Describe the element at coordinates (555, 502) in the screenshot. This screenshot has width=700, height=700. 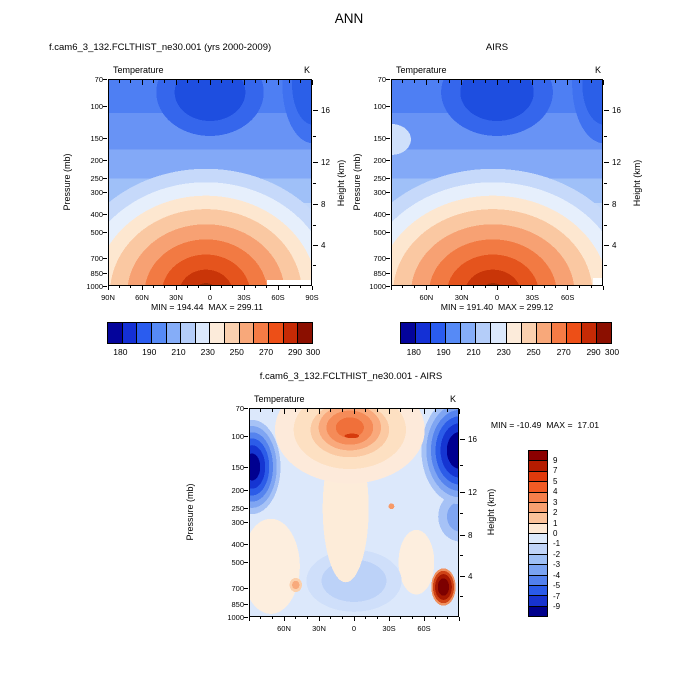
I see `colorbar-tick-label: 3` at that location.